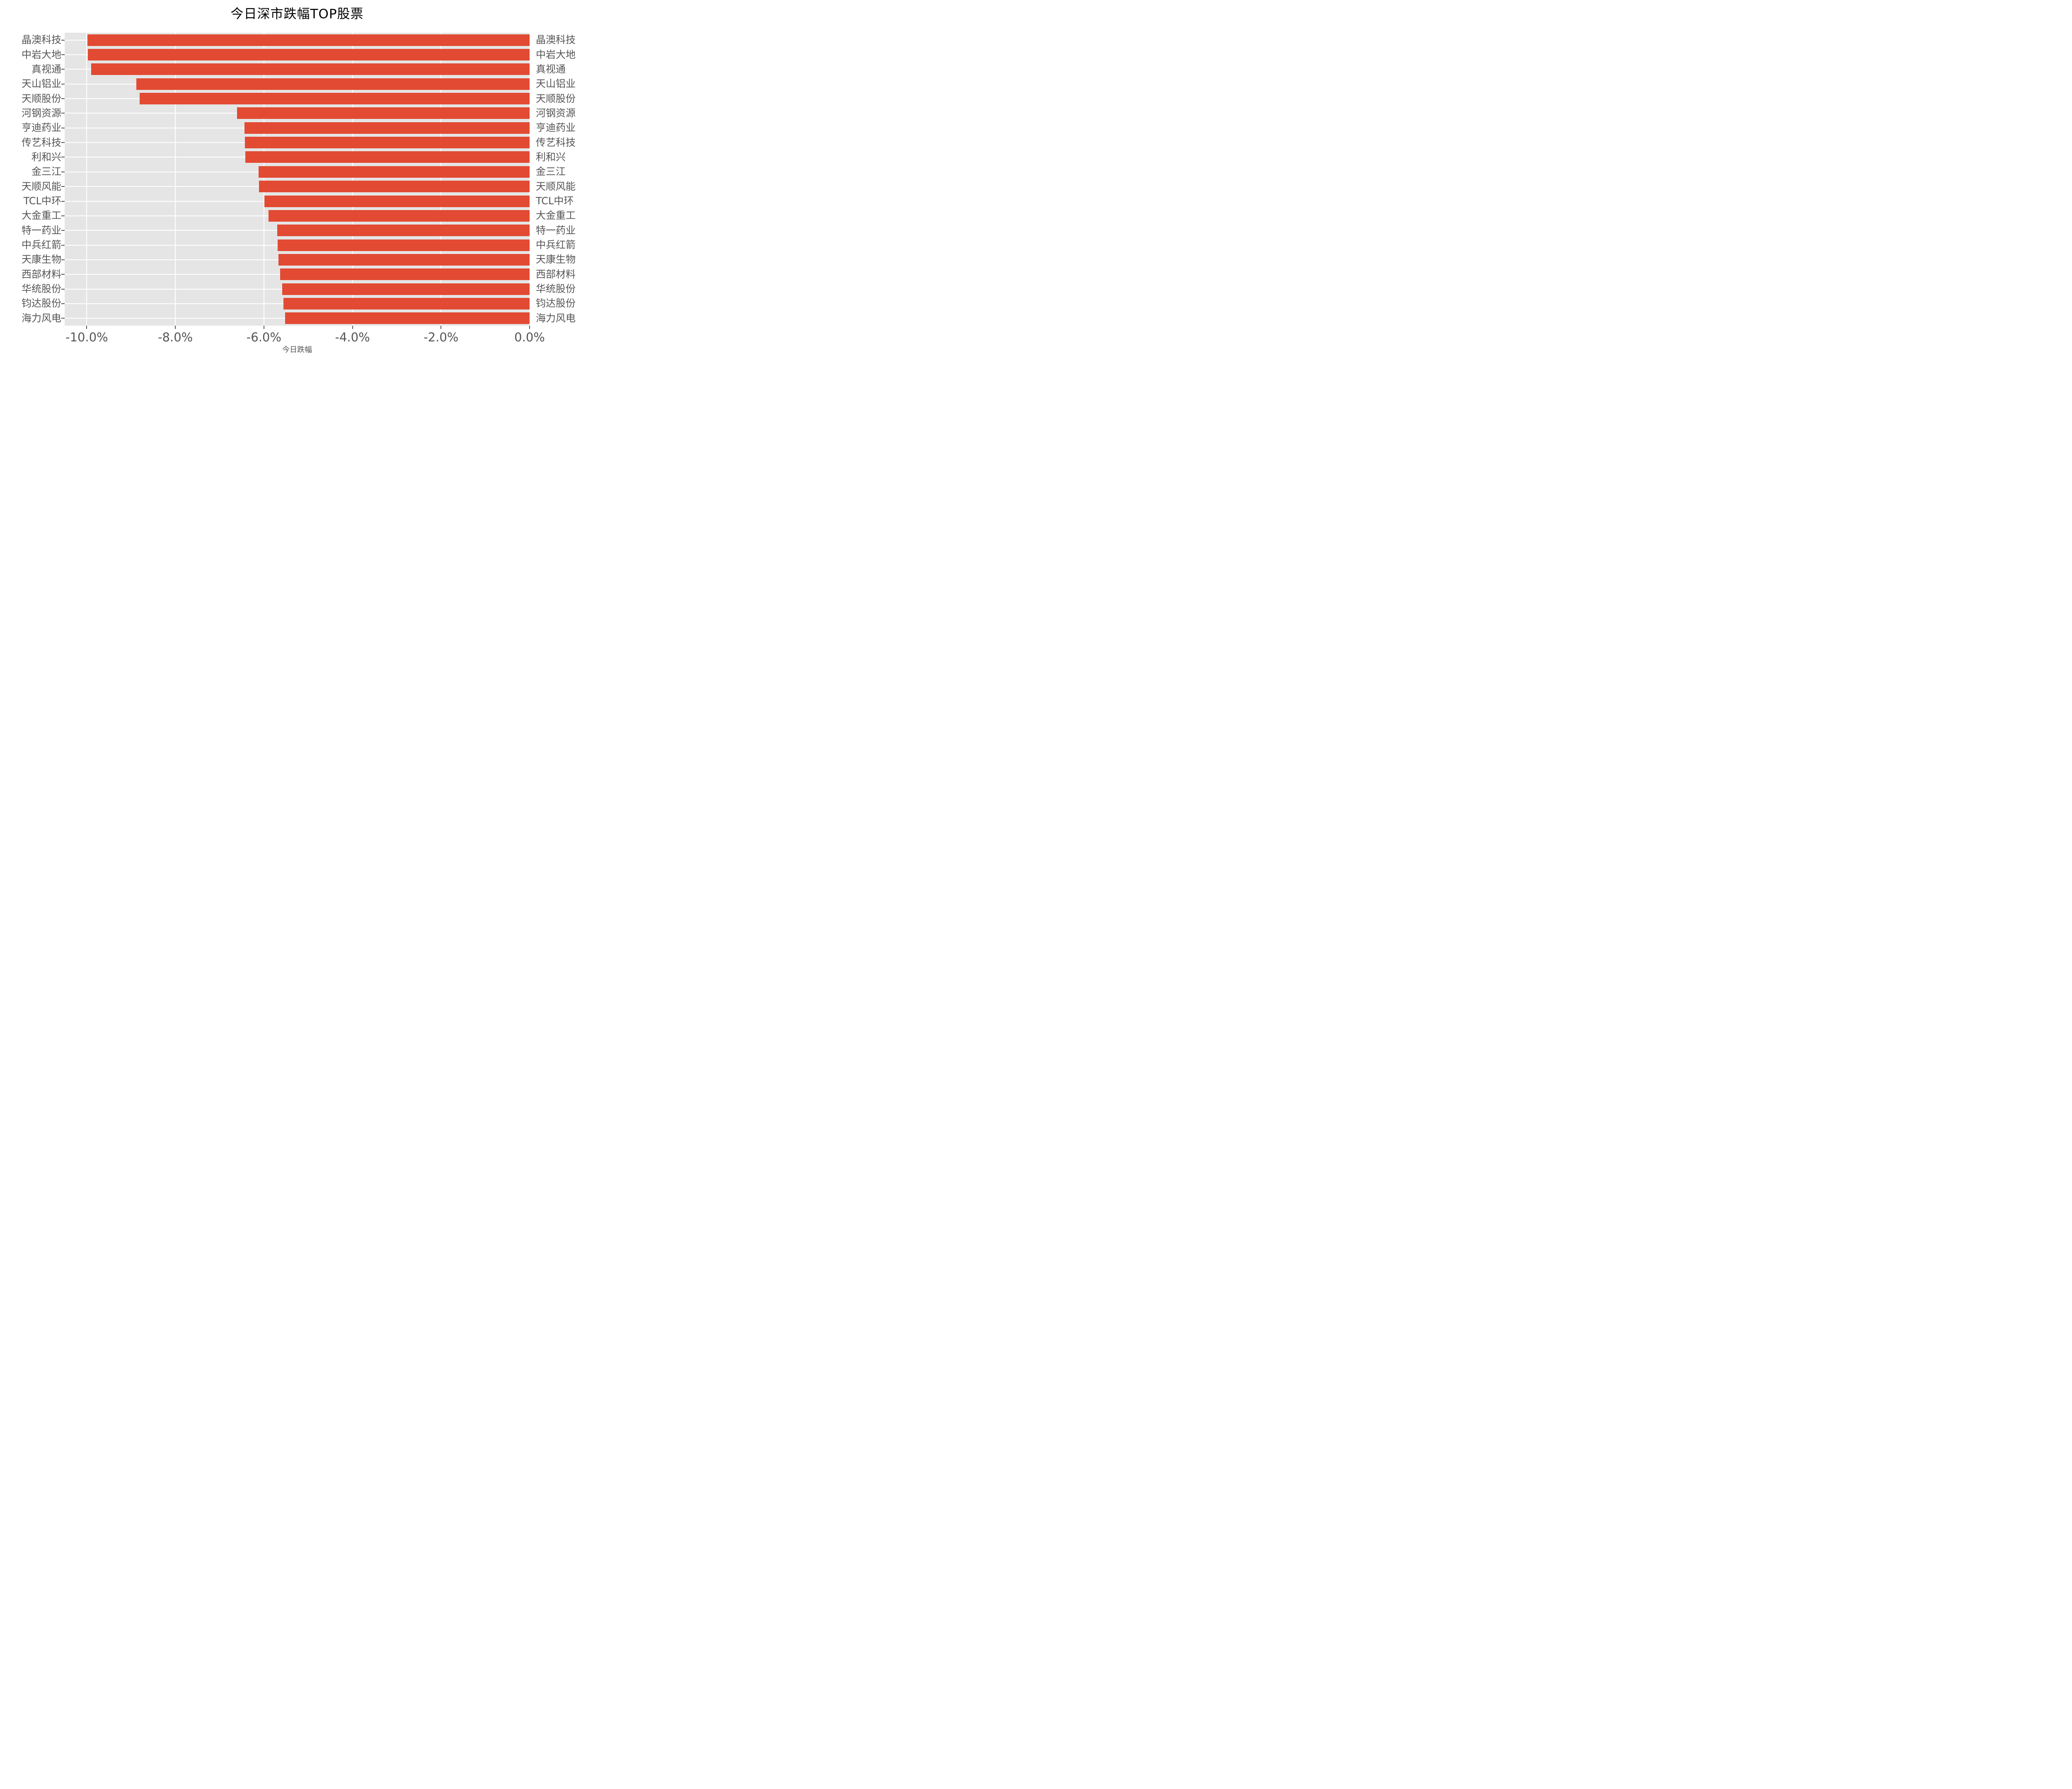 This screenshot has height=1789, width=2072. I want to click on y-axis-label-right: 海力风电, so click(556, 318).